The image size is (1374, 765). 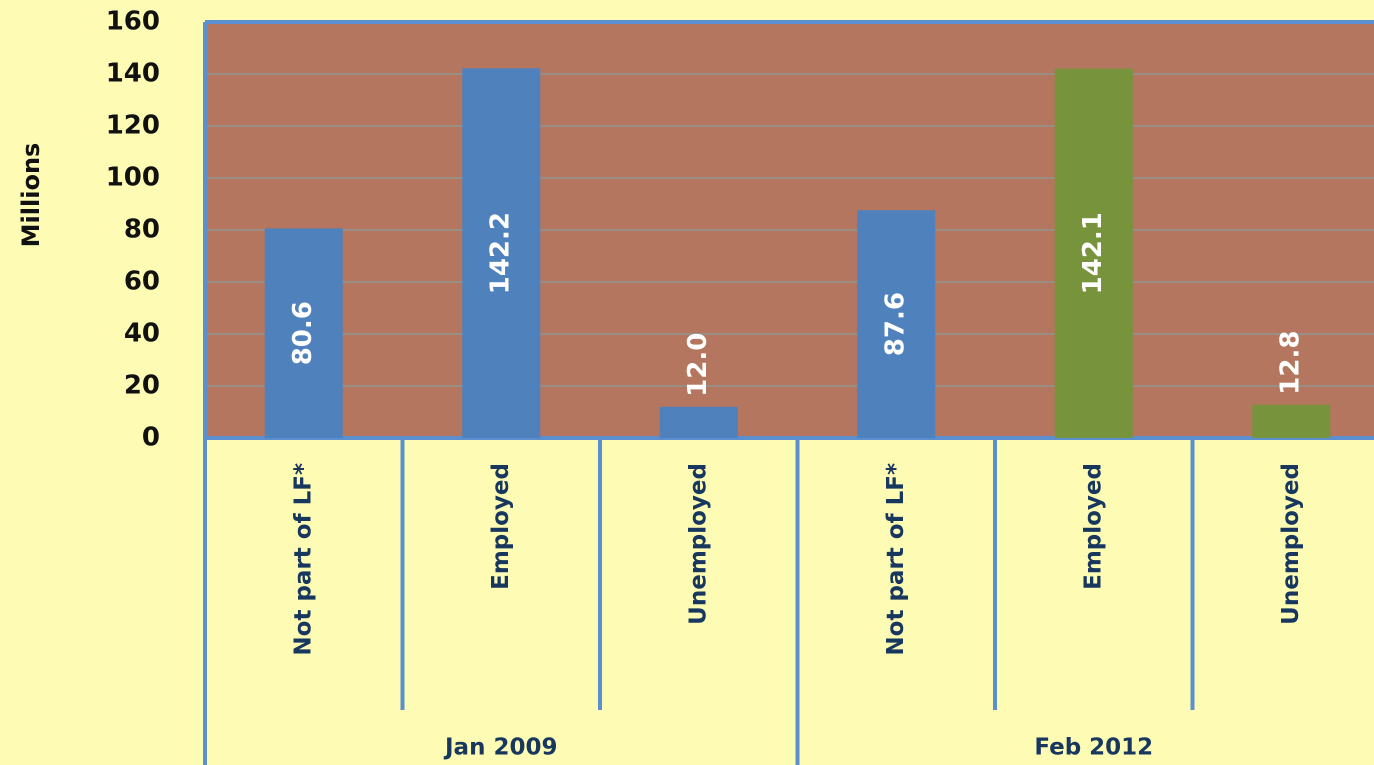 I want to click on y-tick-label: 120, so click(x=133, y=126).